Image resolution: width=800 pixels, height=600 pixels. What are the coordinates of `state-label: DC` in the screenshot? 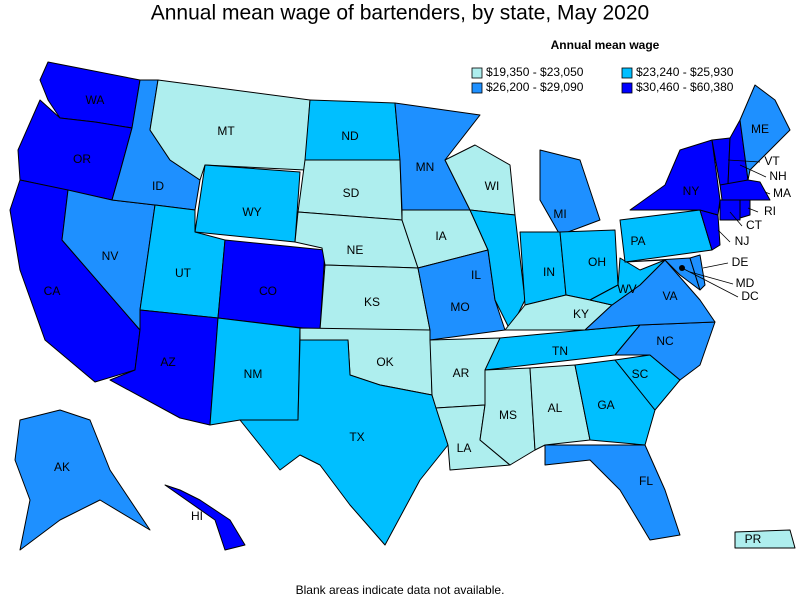 It's located at (750, 296).